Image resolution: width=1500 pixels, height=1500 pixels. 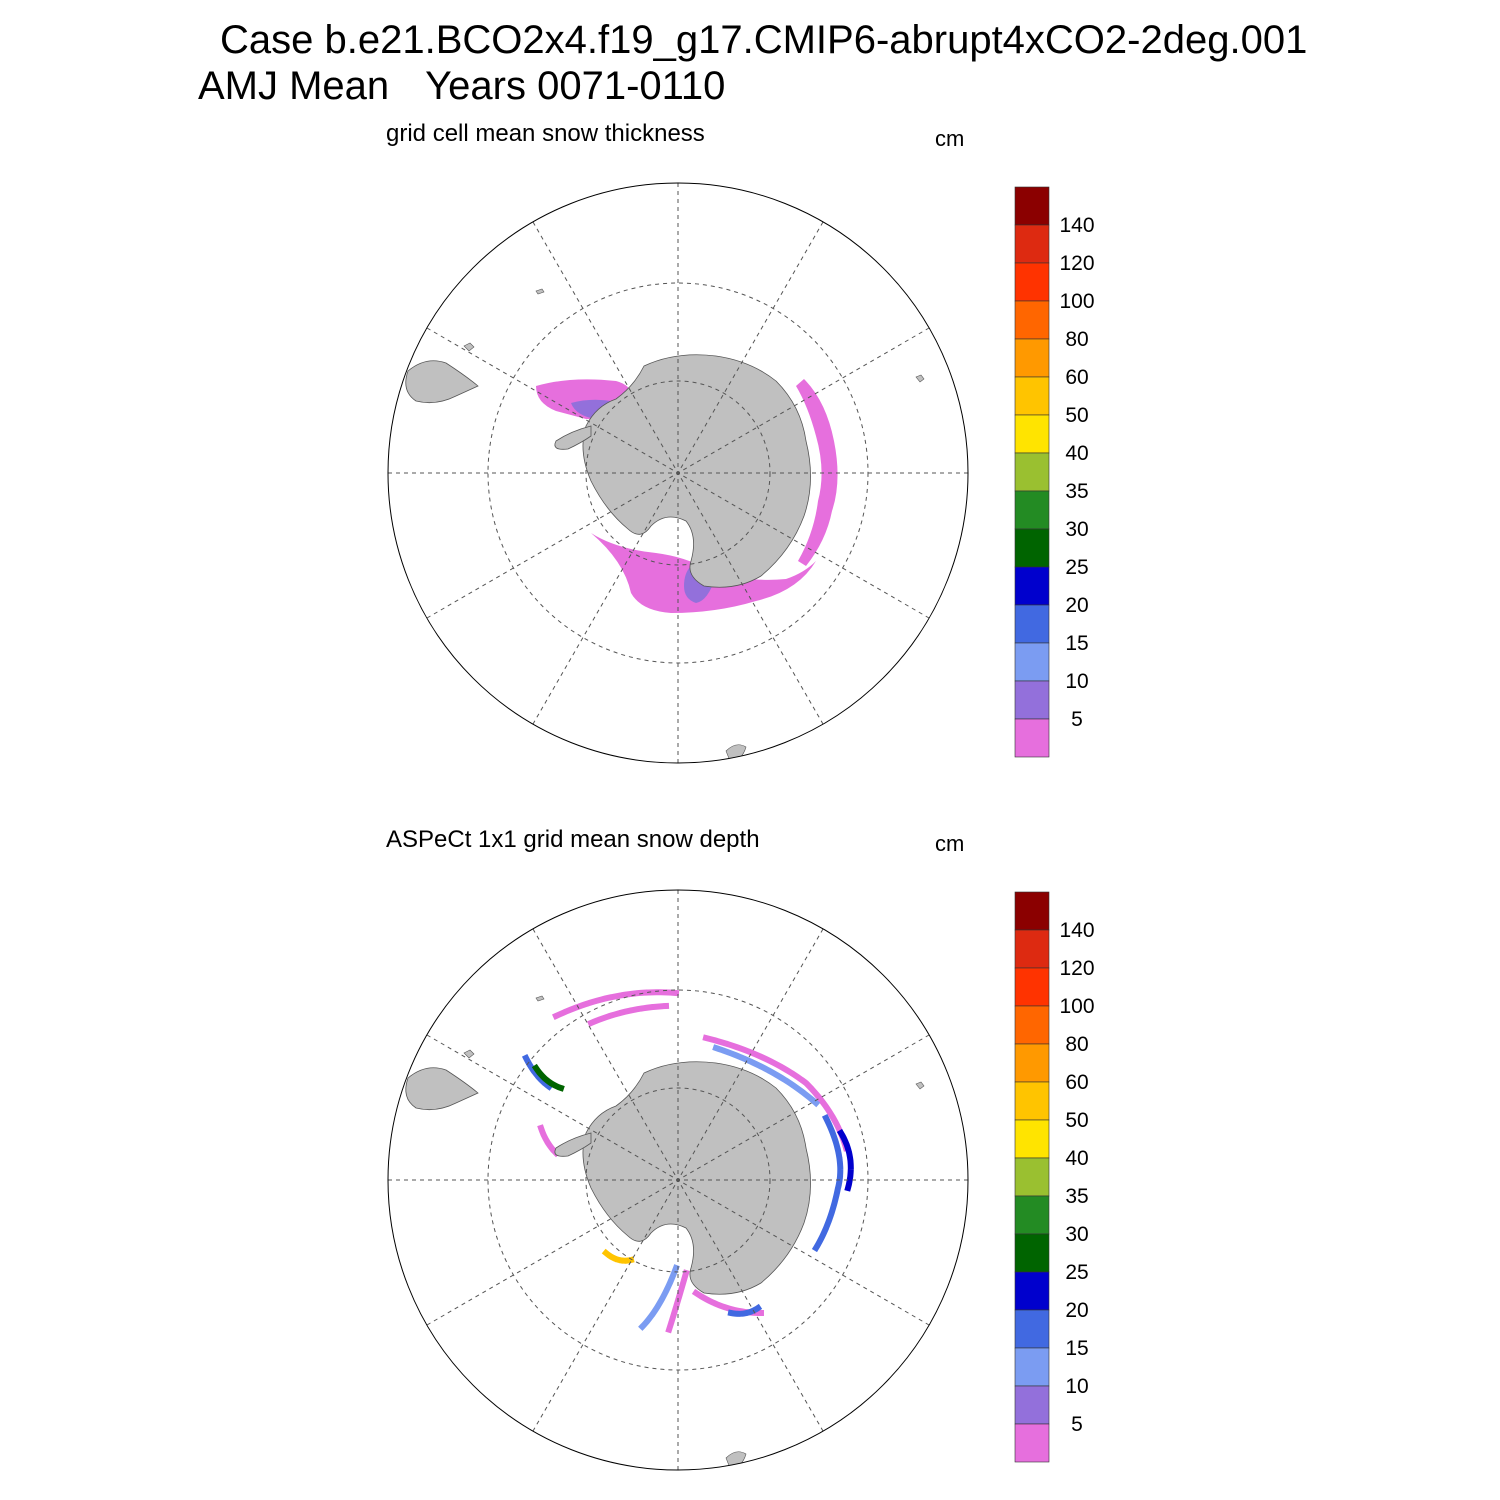 I want to click on years-label: Years 0071-0110, so click(x=575, y=86).